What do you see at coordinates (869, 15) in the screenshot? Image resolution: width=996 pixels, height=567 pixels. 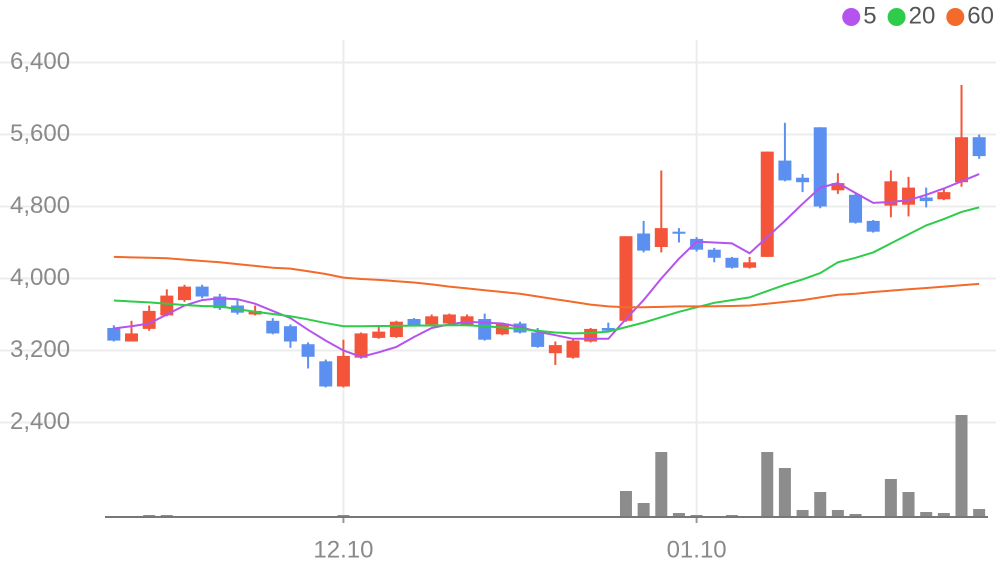 I see `legend-label: 5` at bounding box center [869, 15].